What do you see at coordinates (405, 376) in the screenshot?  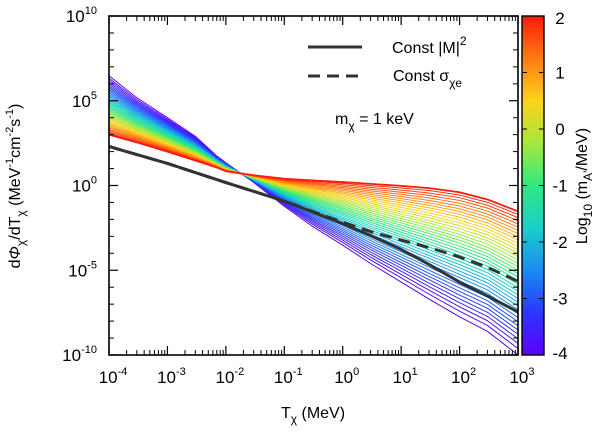 I see `x-tick-label: 10¹` at bounding box center [405, 376].